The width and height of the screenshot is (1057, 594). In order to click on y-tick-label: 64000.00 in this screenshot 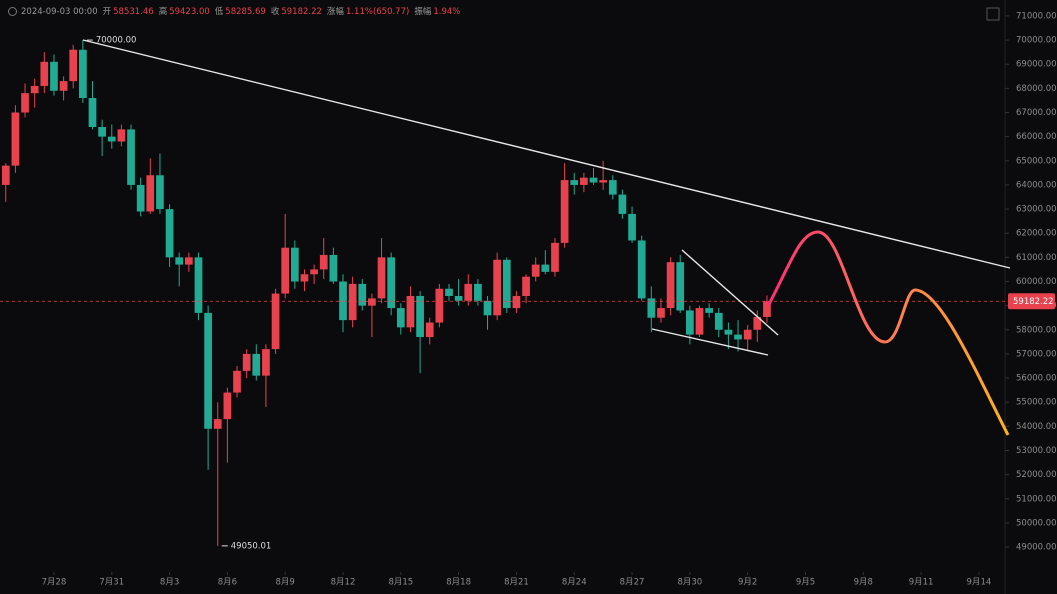, I will do `click(1036, 185)`.